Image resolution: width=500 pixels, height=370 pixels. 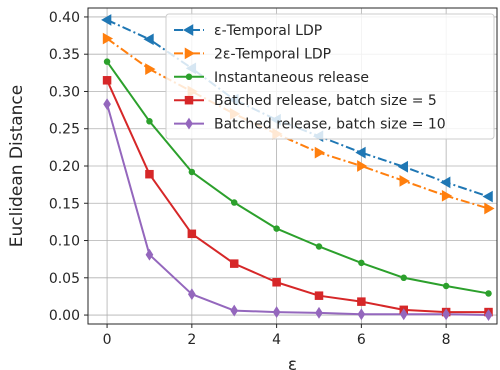 What do you see at coordinates (64, 279) in the screenshot?
I see `y-tick-label: 0.05` at bounding box center [64, 279].